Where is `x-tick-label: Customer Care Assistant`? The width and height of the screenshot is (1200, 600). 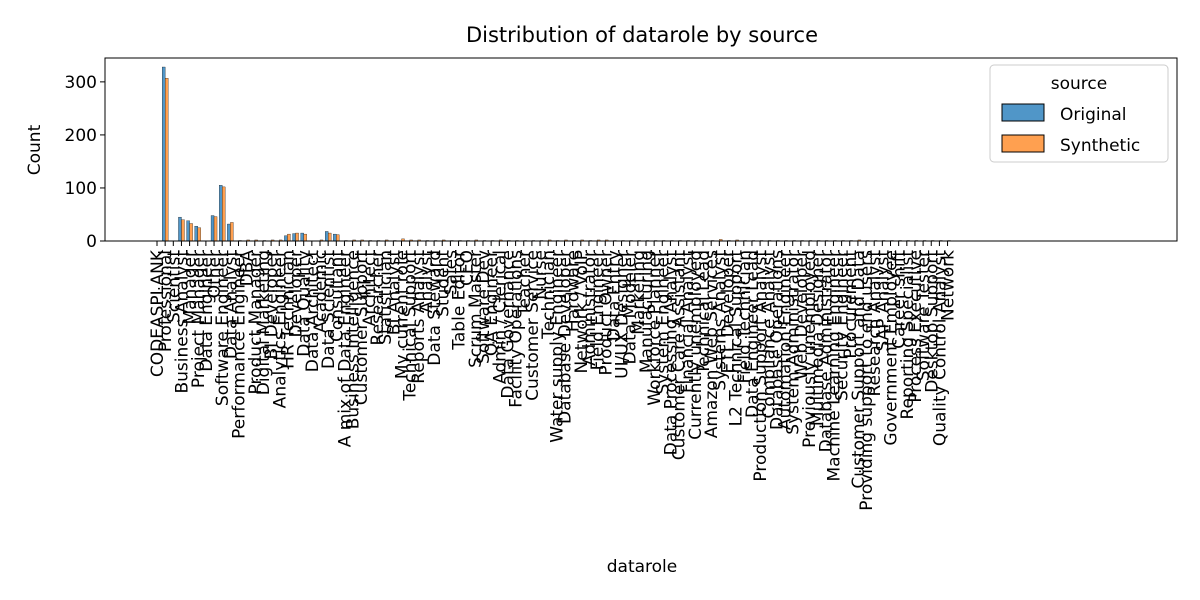 x-tick-label: Customer Care Assistant is located at coordinates (680, 355).